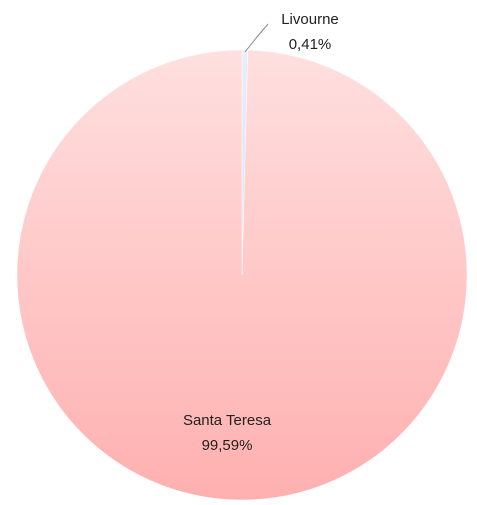 The image size is (477, 505). What do you see at coordinates (256, 38) in the screenshot?
I see `leader-line` at bounding box center [256, 38].